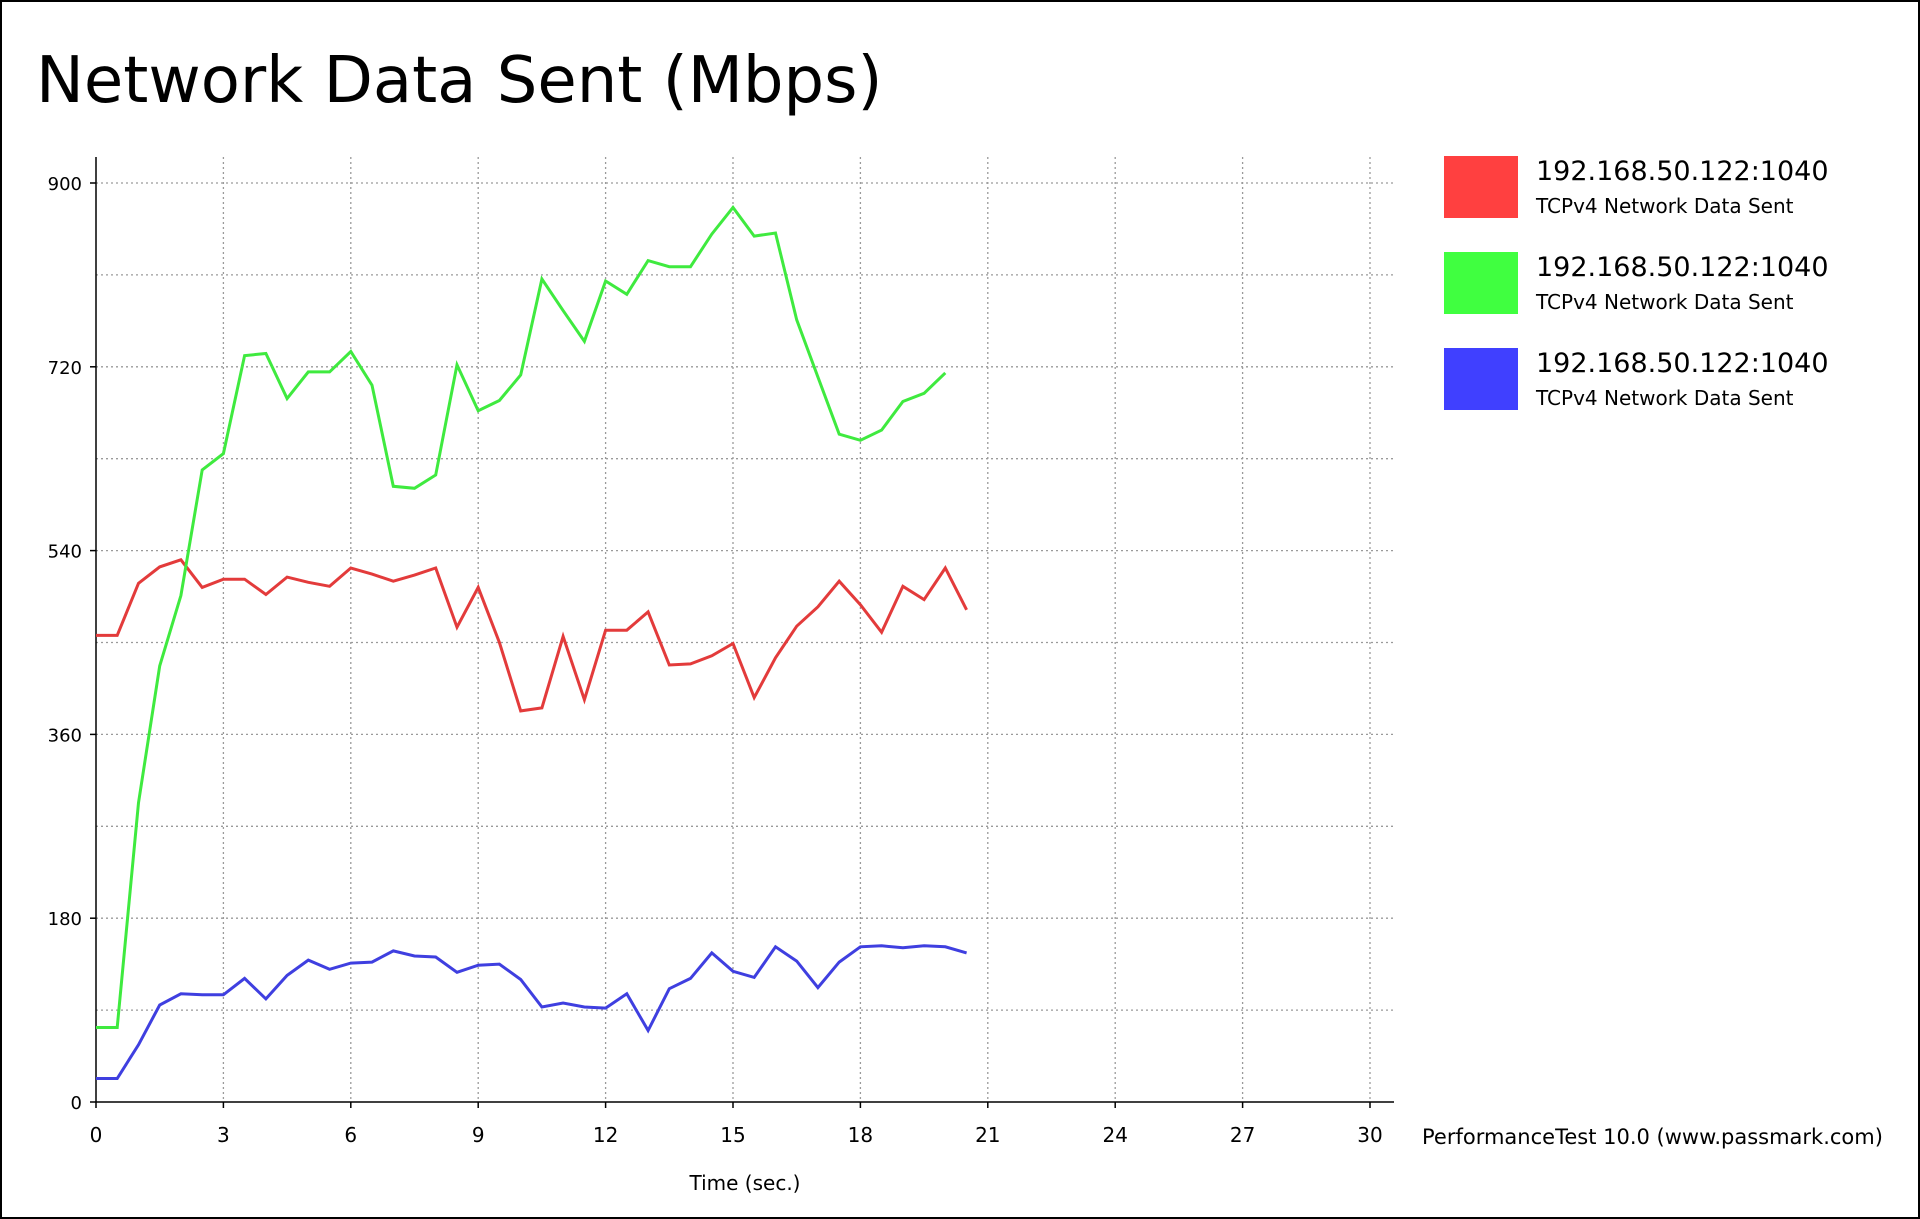  I want to click on chart-title: Network Data Sent (Mbps), so click(459, 81).